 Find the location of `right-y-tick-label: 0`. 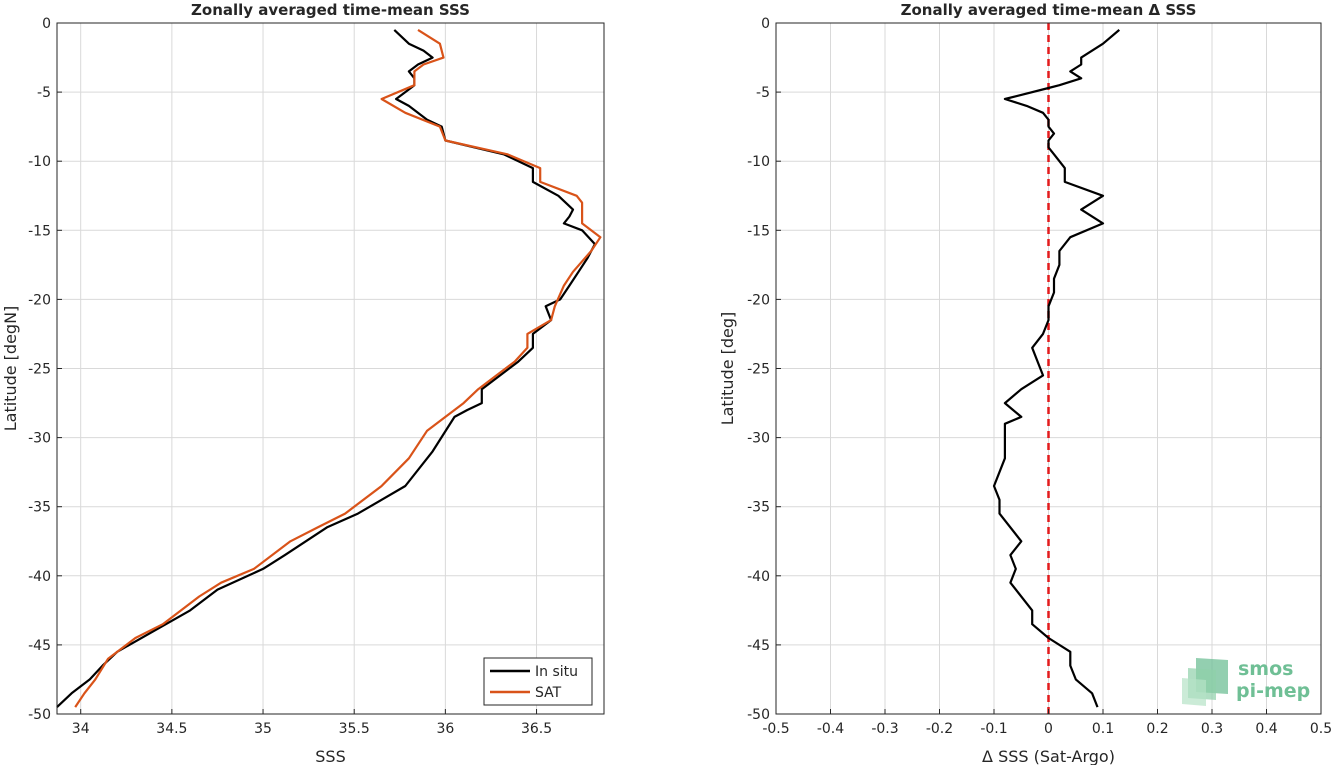

right-y-tick-label: 0 is located at coordinates (765, 24).